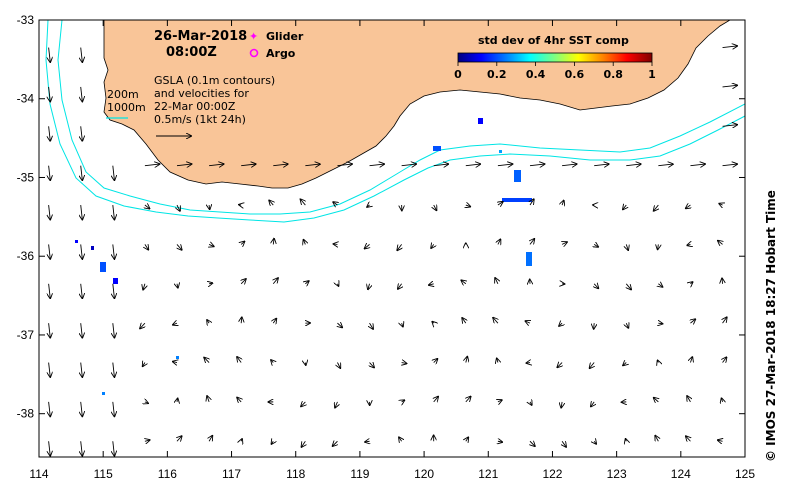  I want to click on colorbar-tick-label: 0.4, so click(536, 74).